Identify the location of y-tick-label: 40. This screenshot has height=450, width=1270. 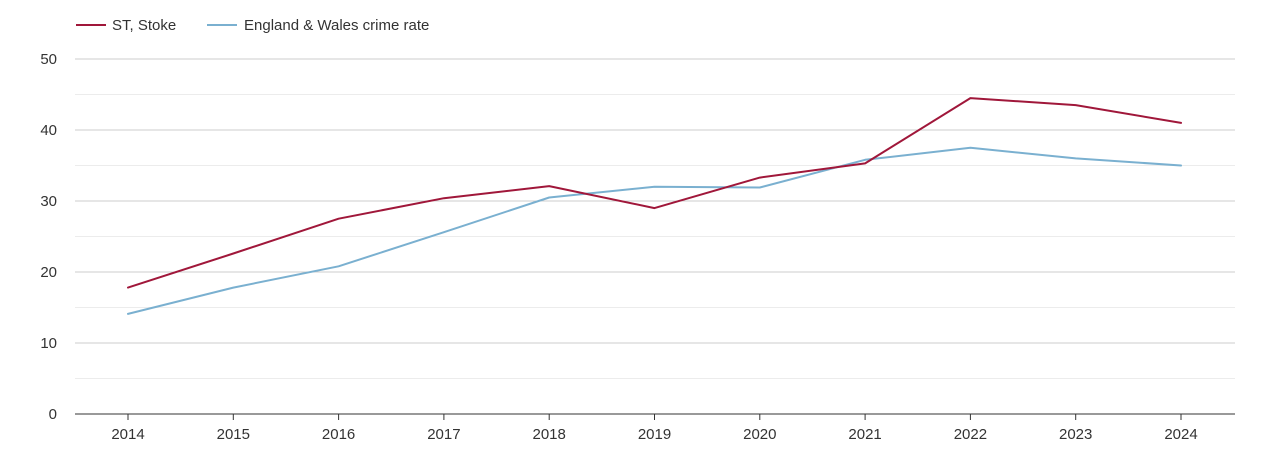
(48, 130).